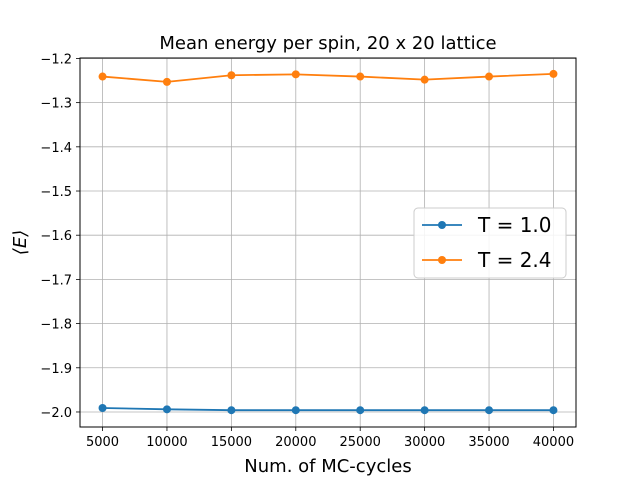 This screenshot has height=480, width=640. I want to click on legend: T = 1.0 T = 2.4, so click(490, 243).